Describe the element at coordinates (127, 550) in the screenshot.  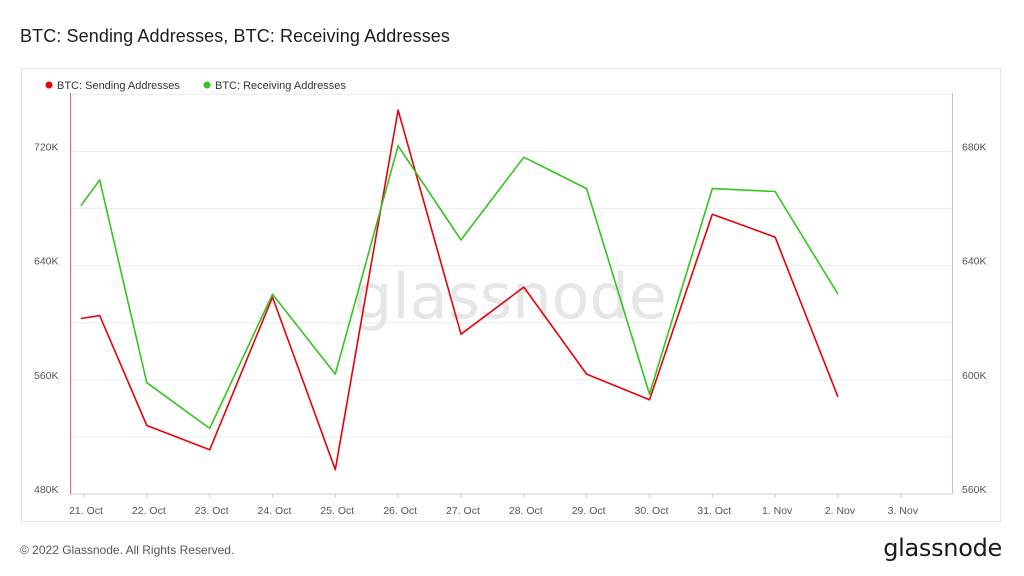
I see `copyright-text: © 2022 Glassnode. All Rights Reserved.` at that location.